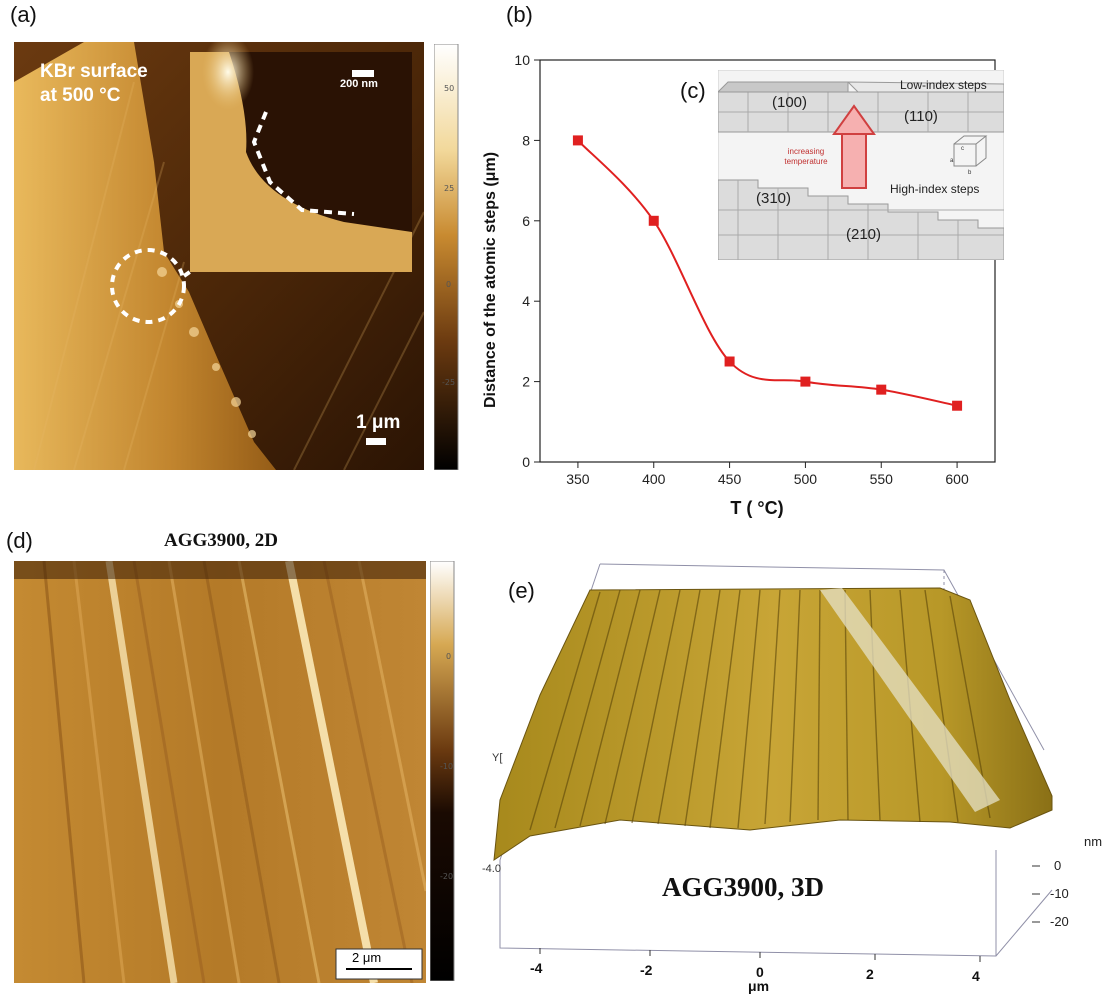  What do you see at coordinates (943, 85) in the screenshot?
I see `inset-c-top-title: Low-index steps` at bounding box center [943, 85].